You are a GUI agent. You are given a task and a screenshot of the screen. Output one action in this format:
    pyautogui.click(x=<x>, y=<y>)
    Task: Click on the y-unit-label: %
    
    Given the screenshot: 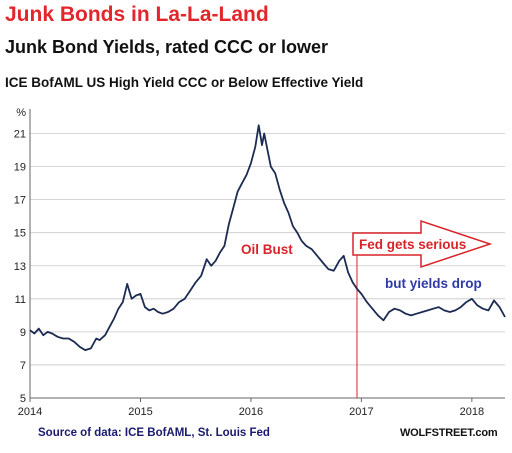 What is the action you would take?
    pyautogui.click(x=21, y=113)
    